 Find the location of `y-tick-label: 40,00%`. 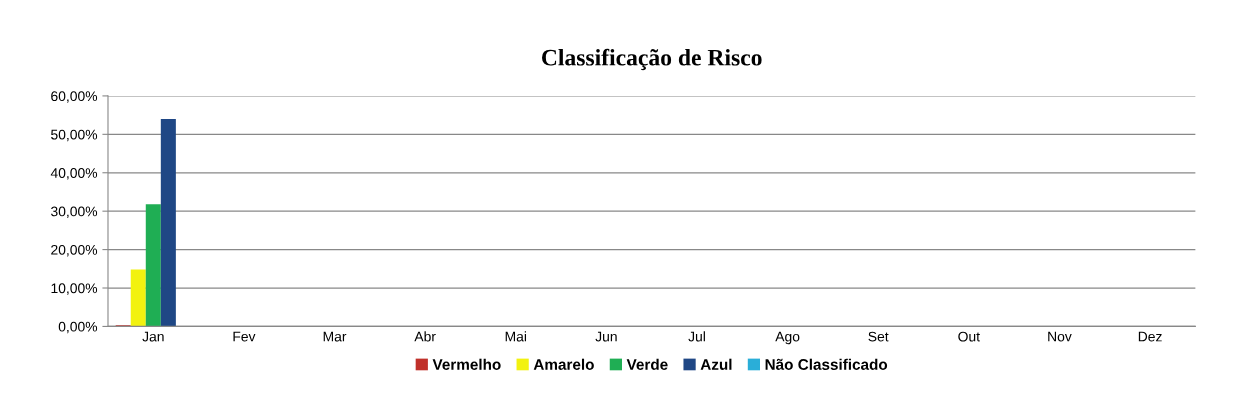

y-tick-label: 40,00% is located at coordinates (74, 174).